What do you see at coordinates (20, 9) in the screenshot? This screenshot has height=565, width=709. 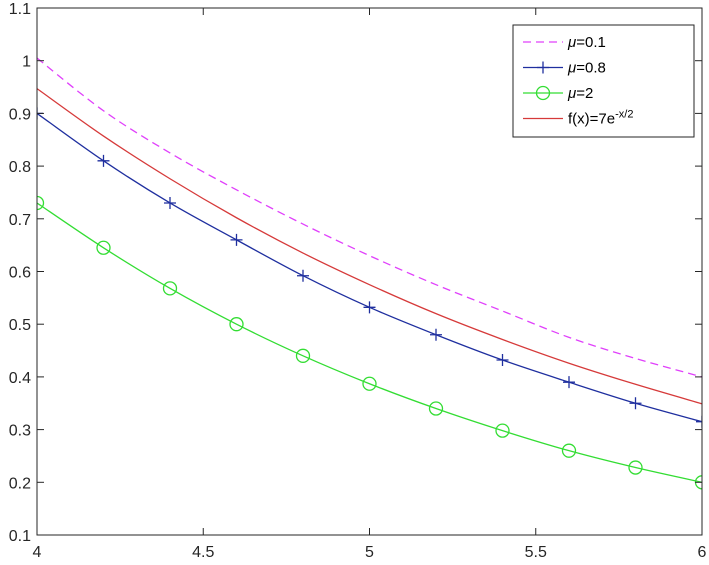 I see `y-tick-label: 1.1` at bounding box center [20, 9].